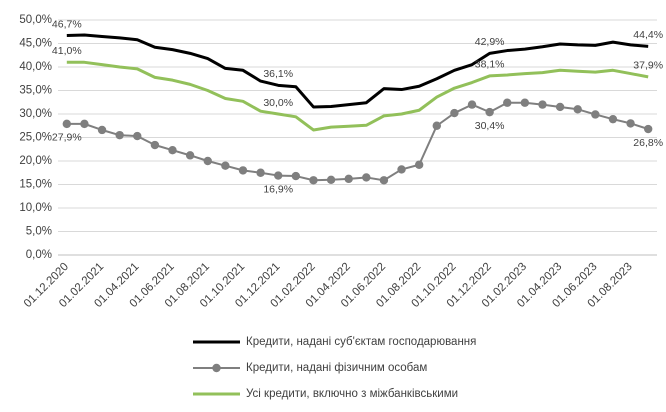 The image size is (666, 412). Describe the element at coordinates (35, 138) in the screenshot. I see `y-tick-label: 25,0%` at that location.